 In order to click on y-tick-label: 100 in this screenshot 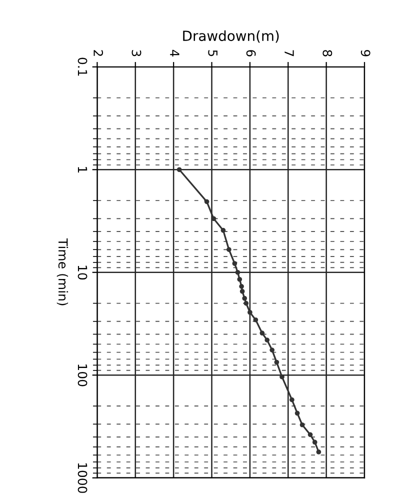, I will do `click(83, 375)`.